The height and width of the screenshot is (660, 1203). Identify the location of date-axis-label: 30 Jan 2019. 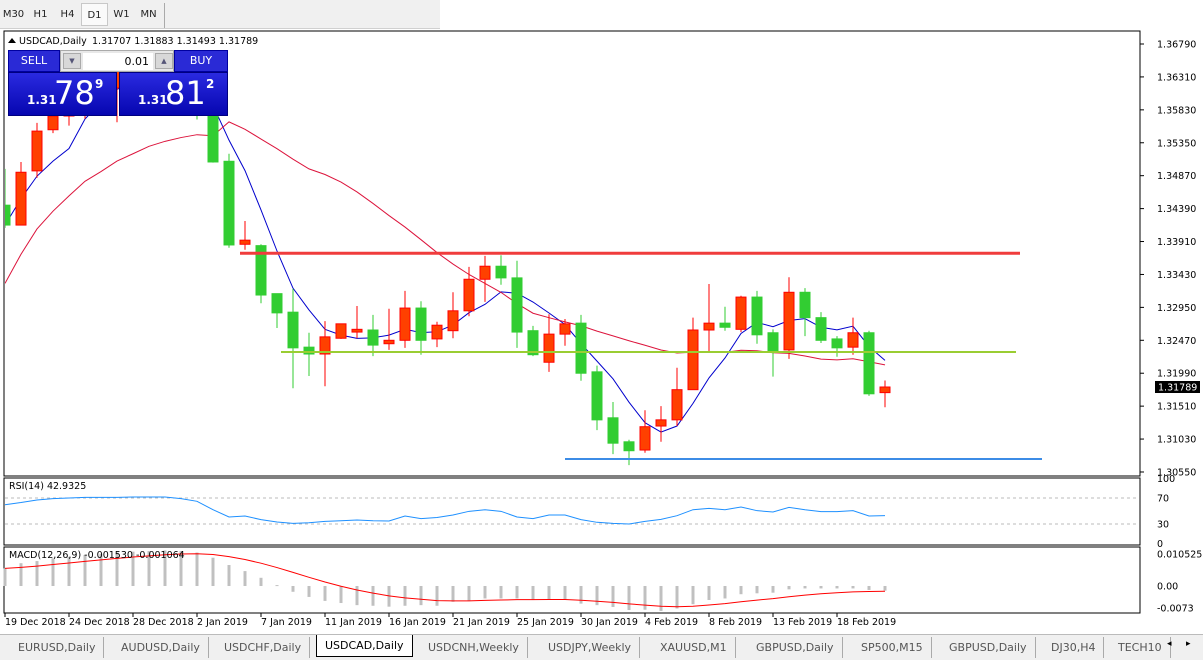
(609, 622).